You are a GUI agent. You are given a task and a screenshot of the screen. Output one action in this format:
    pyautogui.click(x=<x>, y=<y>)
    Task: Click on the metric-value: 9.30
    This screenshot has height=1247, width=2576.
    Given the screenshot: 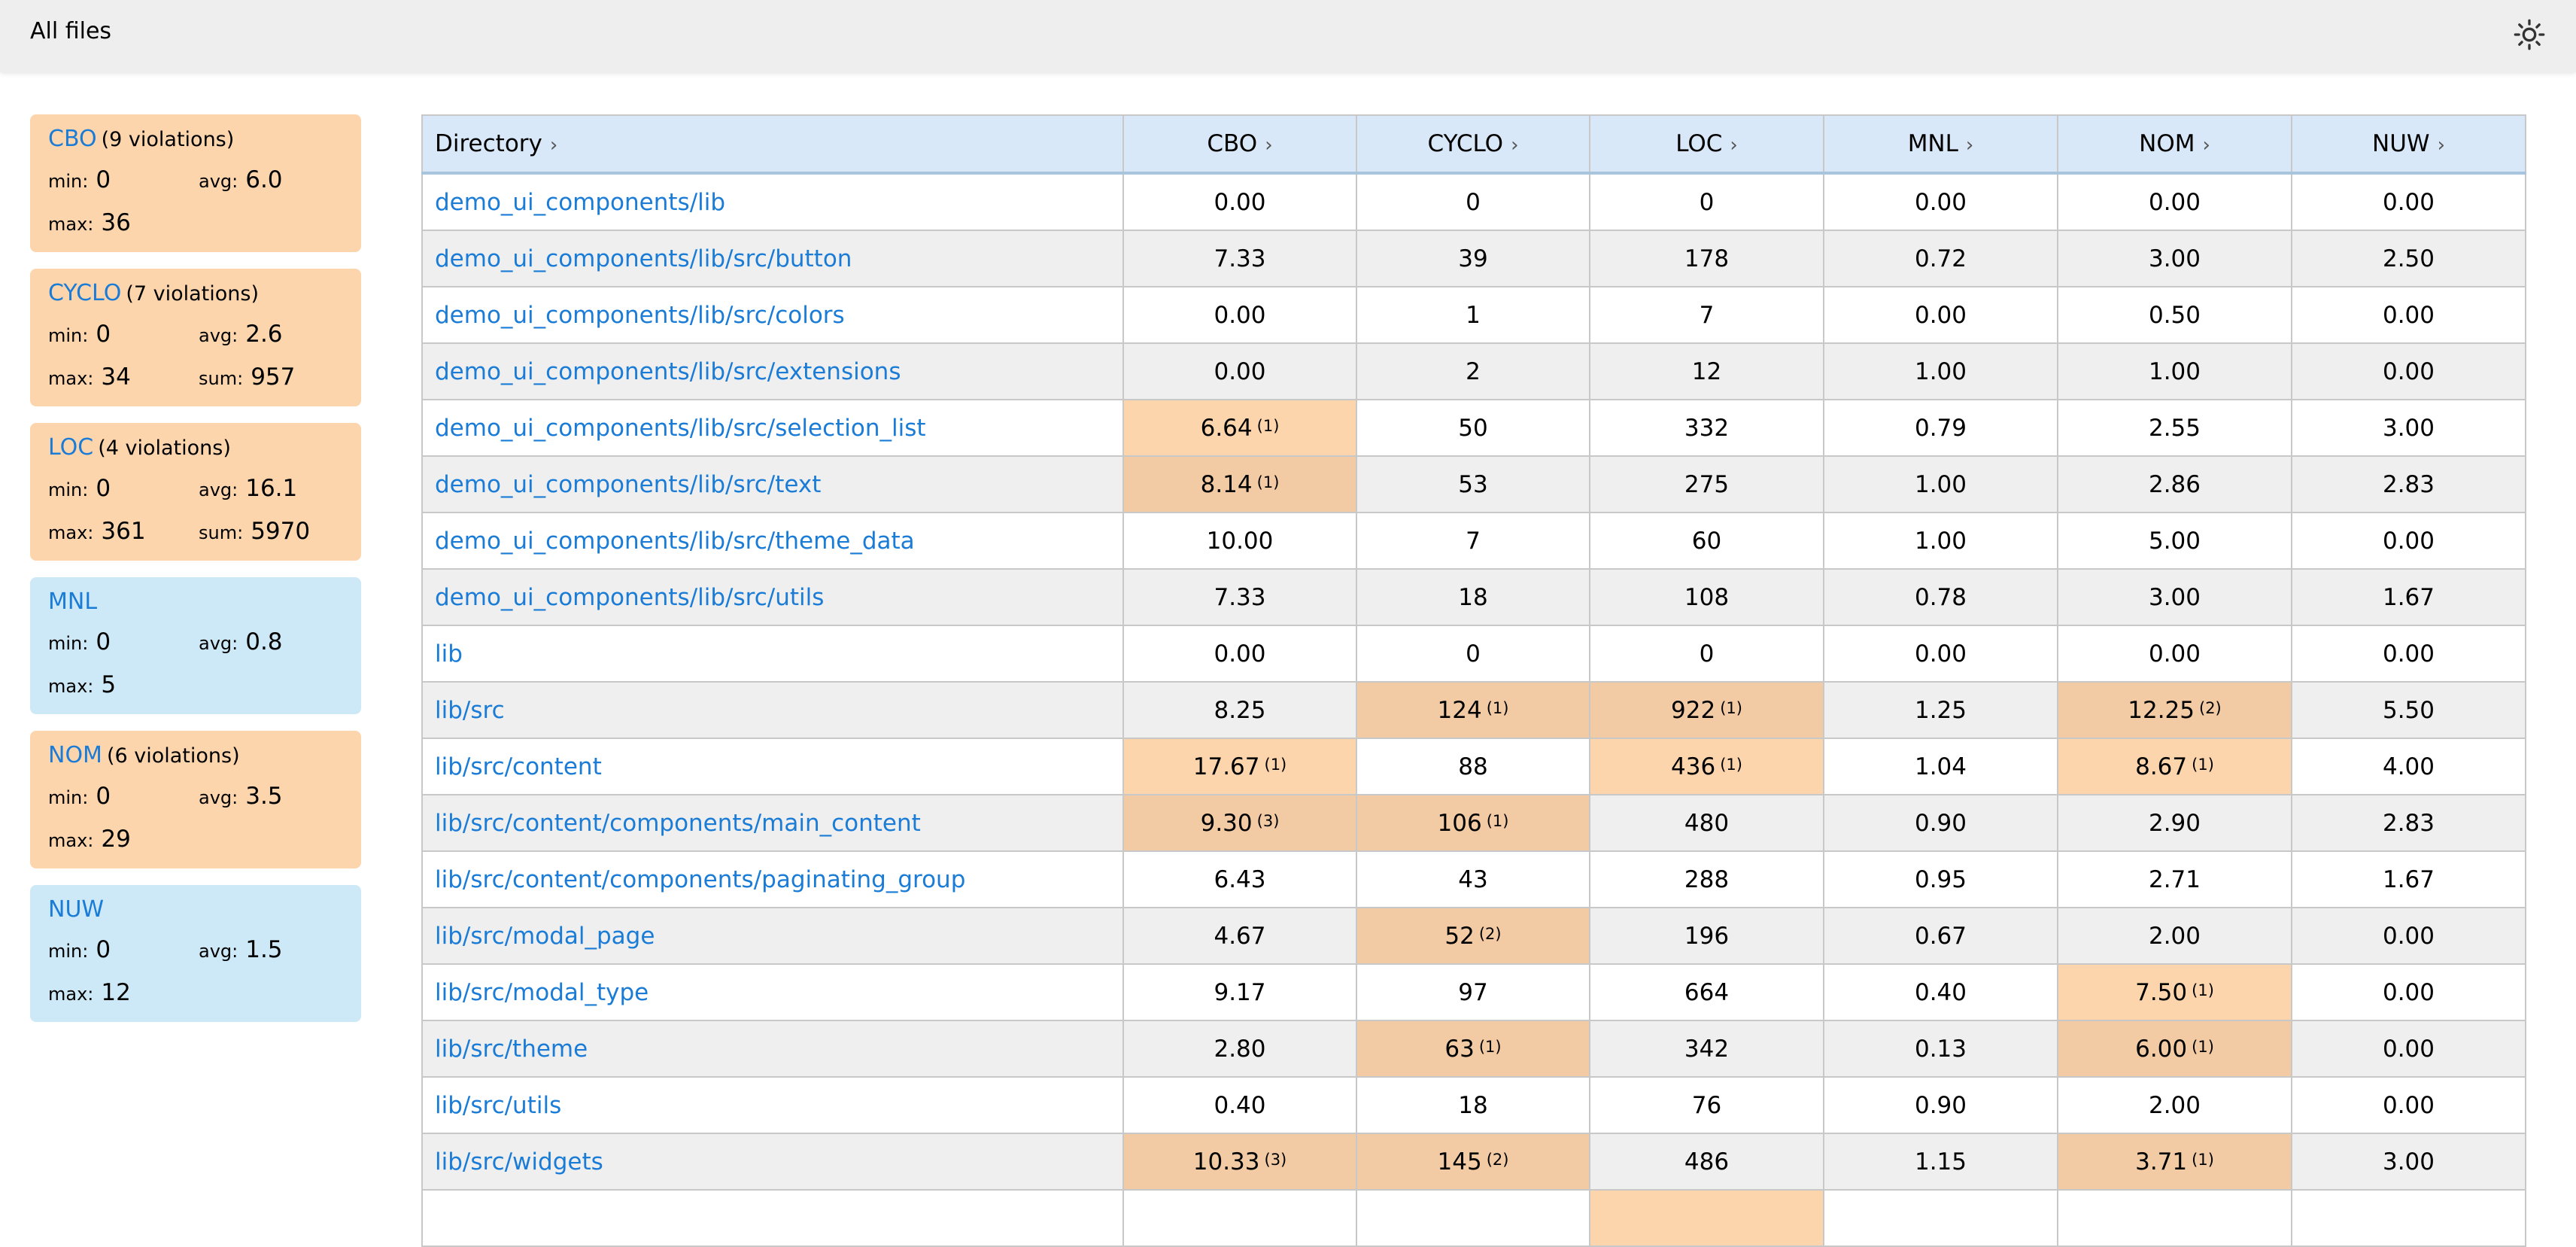 What is the action you would take?
    pyautogui.click(x=1227, y=823)
    